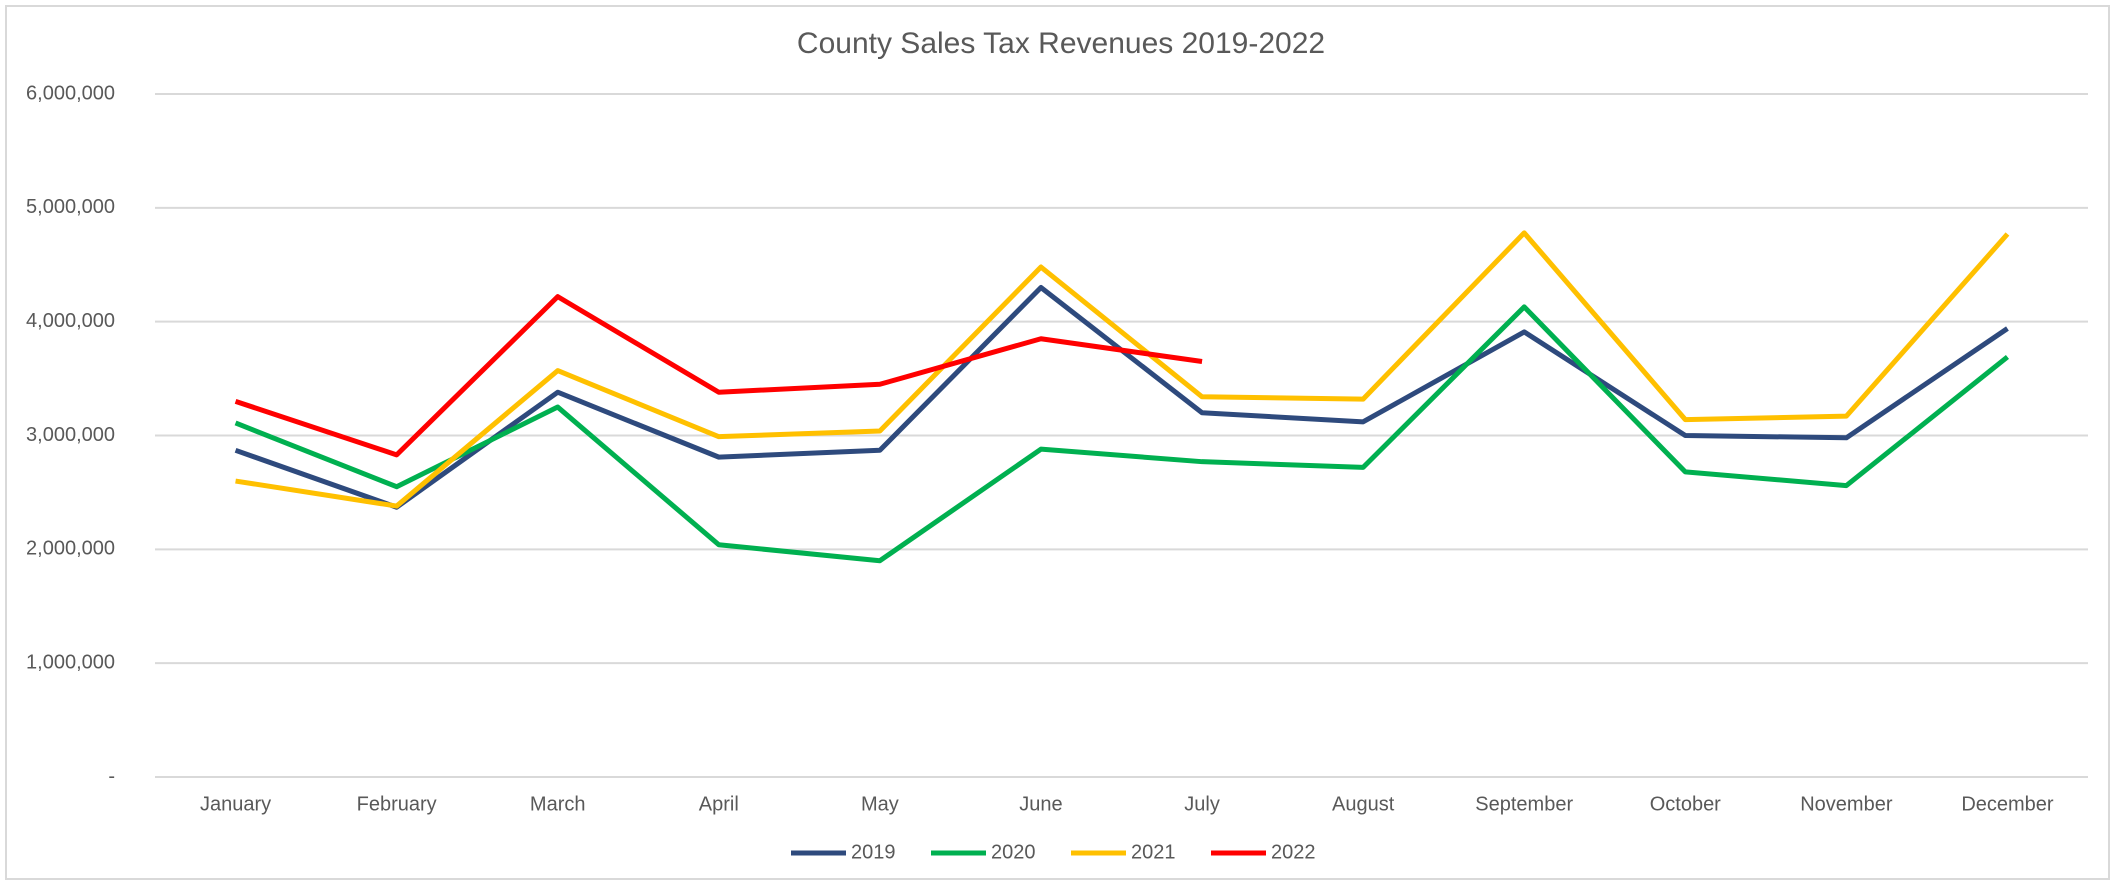  What do you see at coordinates (70, 321) in the screenshot?
I see `y-tick-label: 4,000,000` at bounding box center [70, 321].